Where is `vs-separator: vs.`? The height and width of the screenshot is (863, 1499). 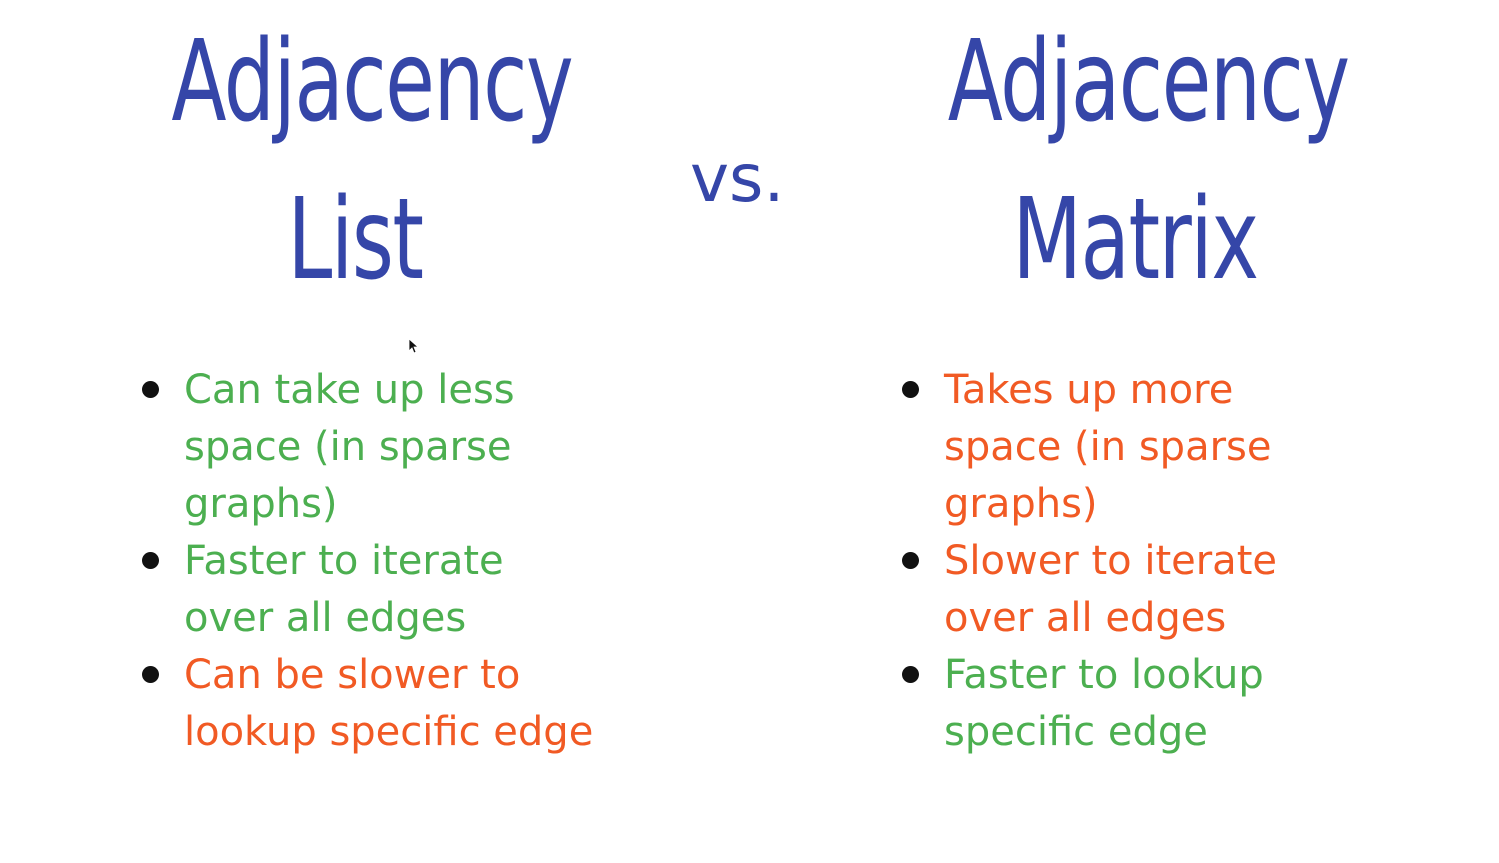 vs-separator: vs. is located at coordinates (737, 178).